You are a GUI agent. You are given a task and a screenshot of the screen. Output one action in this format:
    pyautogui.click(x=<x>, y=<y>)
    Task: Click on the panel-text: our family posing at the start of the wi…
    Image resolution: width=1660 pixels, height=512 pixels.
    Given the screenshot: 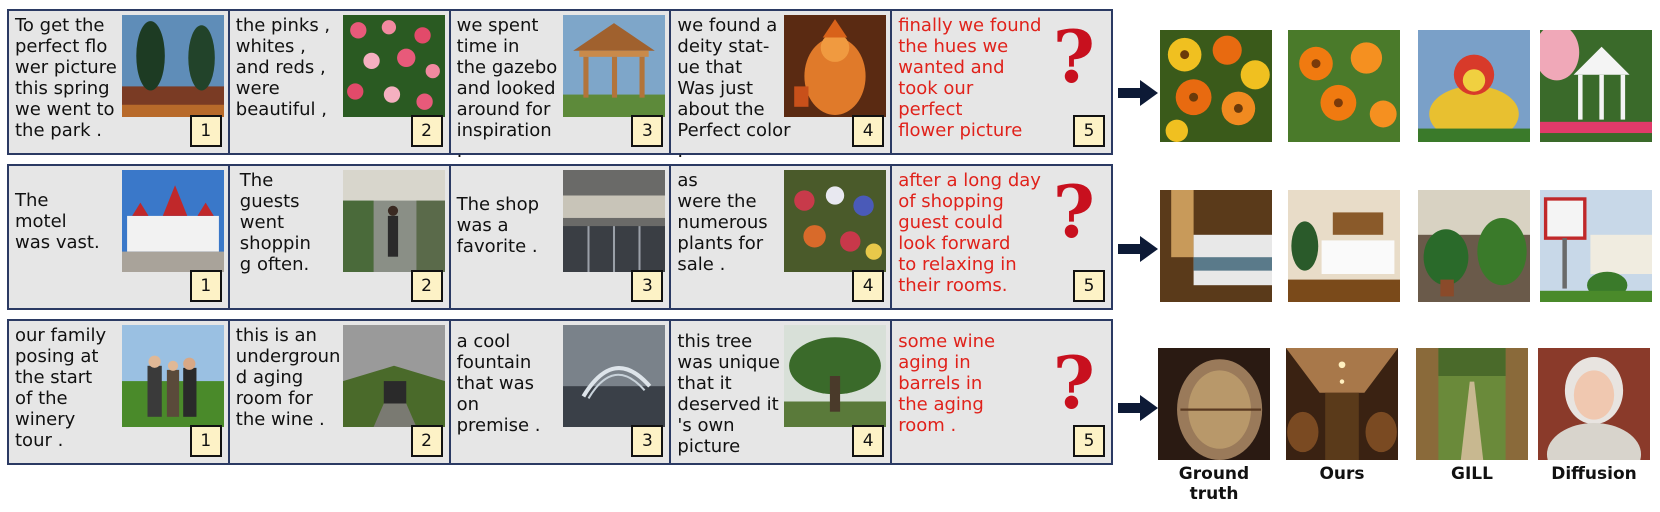 What is the action you would take?
    pyautogui.click(x=61, y=388)
    